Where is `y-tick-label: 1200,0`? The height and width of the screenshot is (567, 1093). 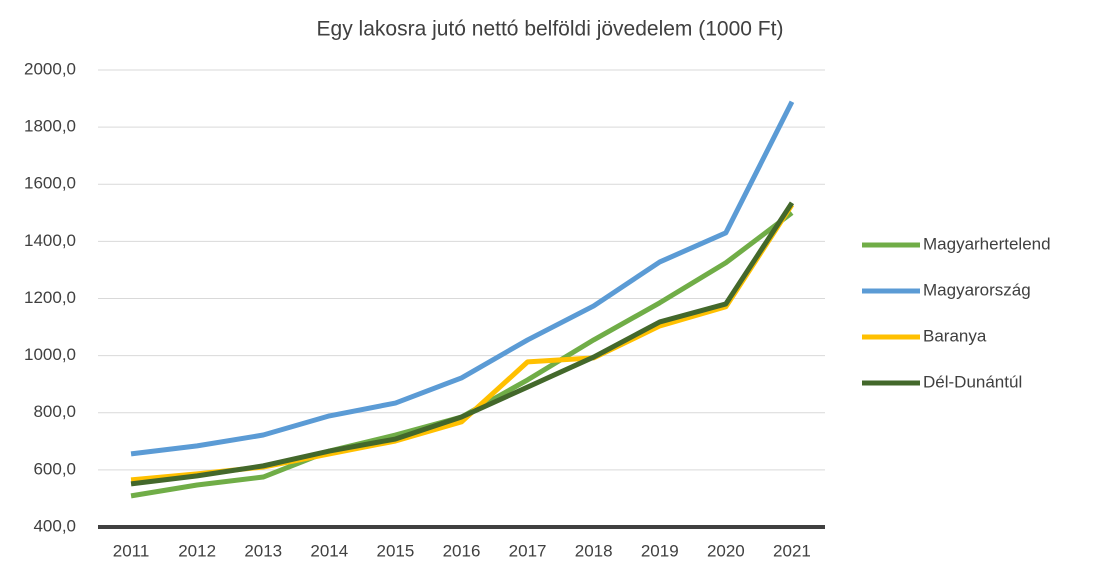
y-tick-label: 1200,0 is located at coordinates (50, 297).